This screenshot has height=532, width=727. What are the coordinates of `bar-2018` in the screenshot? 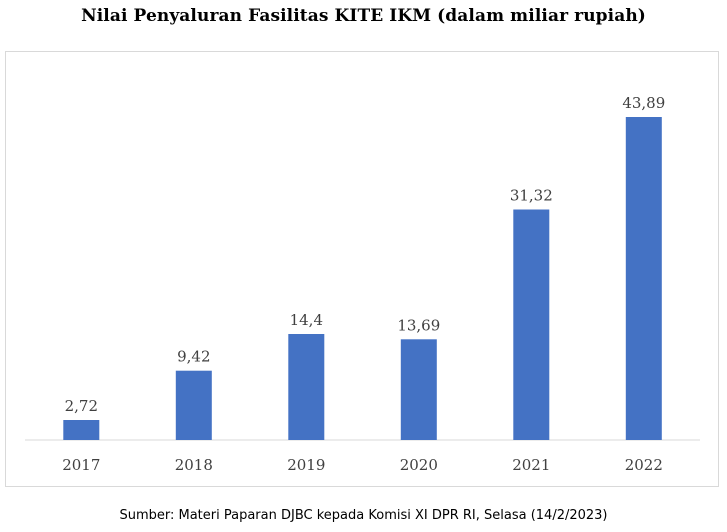 It's located at (193, 405).